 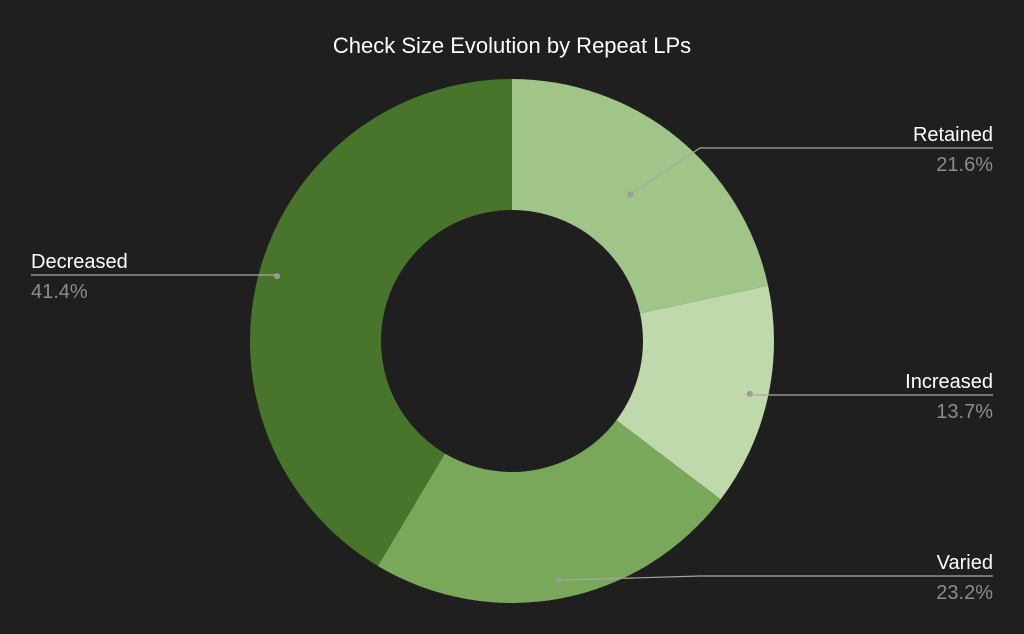 What do you see at coordinates (871, 394) in the screenshot?
I see `leader-line-increased` at bounding box center [871, 394].